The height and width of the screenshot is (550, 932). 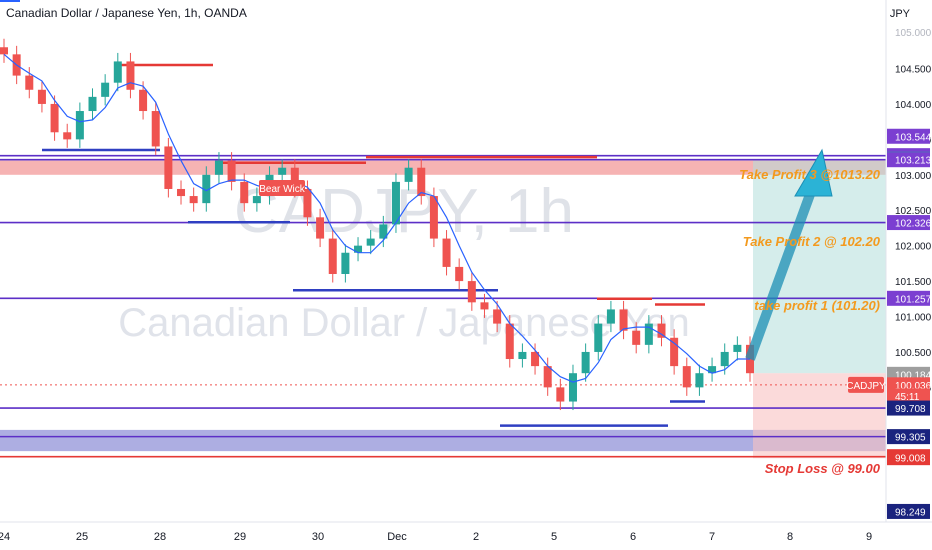 What do you see at coordinates (909, 275) in the screenshot?
I see `price-axis-bg` at bounding box center [909, 275].